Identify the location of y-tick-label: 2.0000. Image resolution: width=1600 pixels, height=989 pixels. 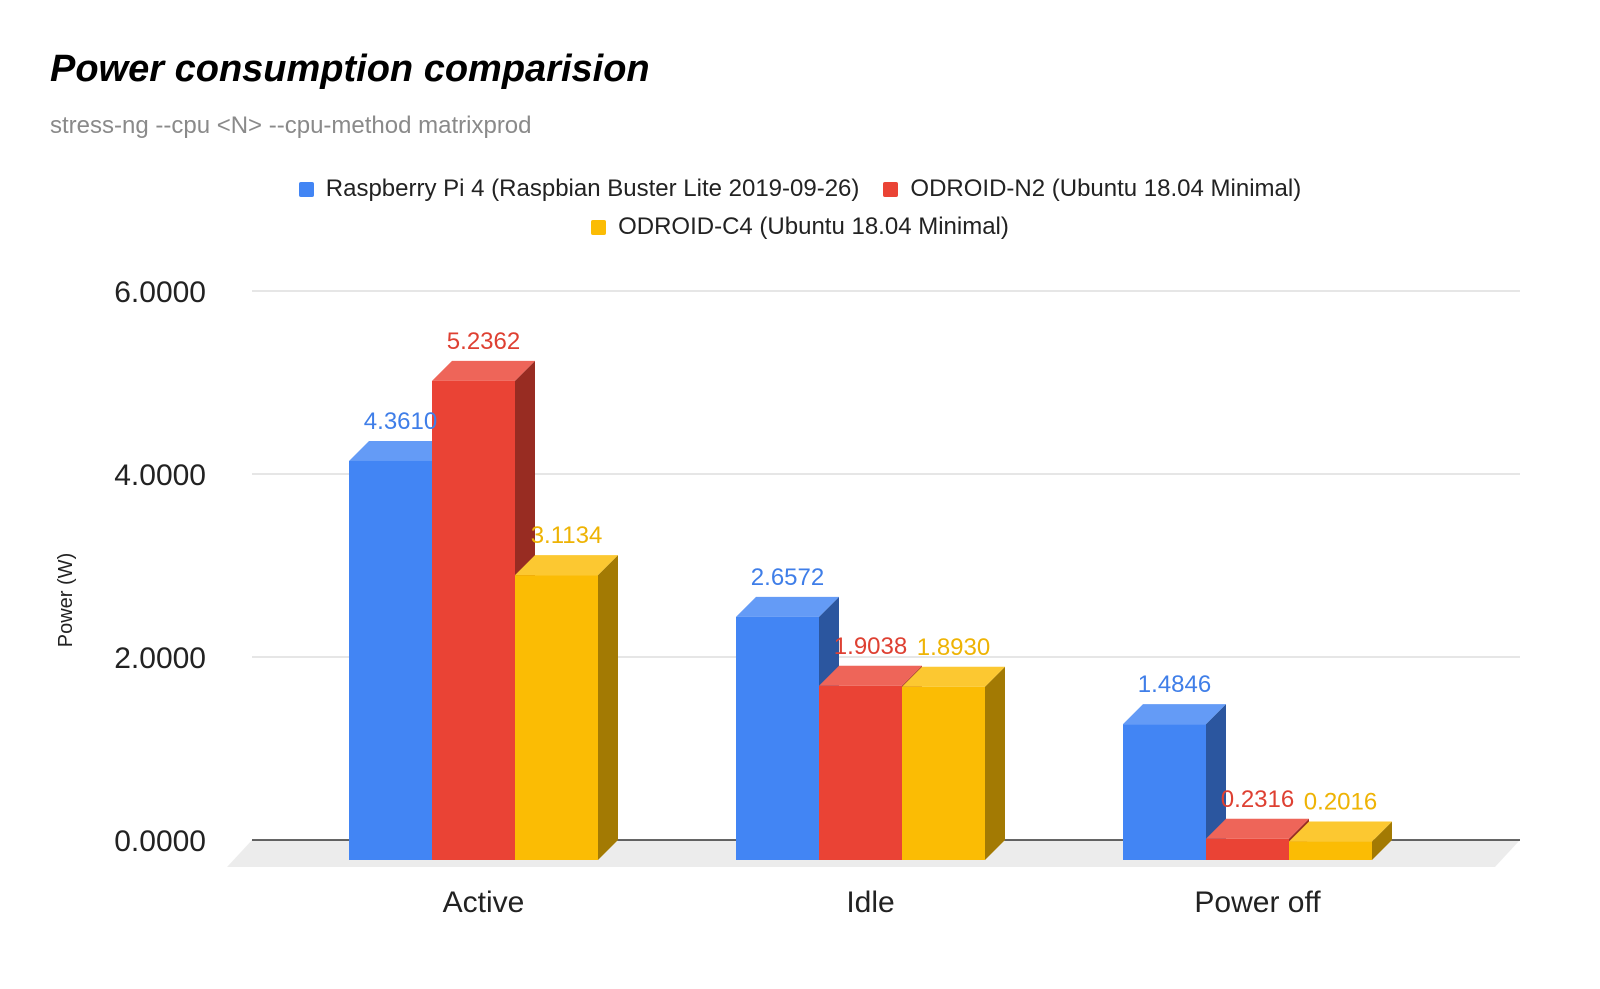
(160, 658).